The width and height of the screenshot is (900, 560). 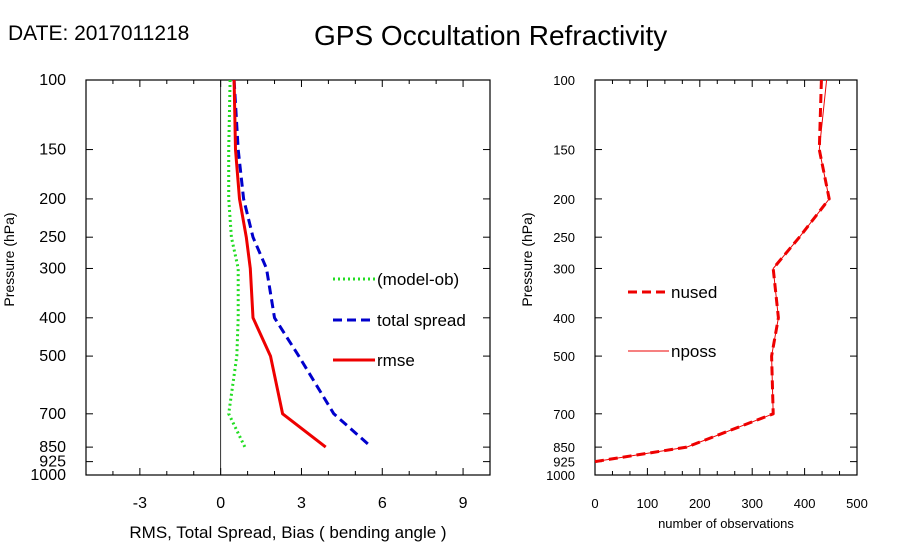 I want to click on series-line-total-spread, so click(x=302, y=264).